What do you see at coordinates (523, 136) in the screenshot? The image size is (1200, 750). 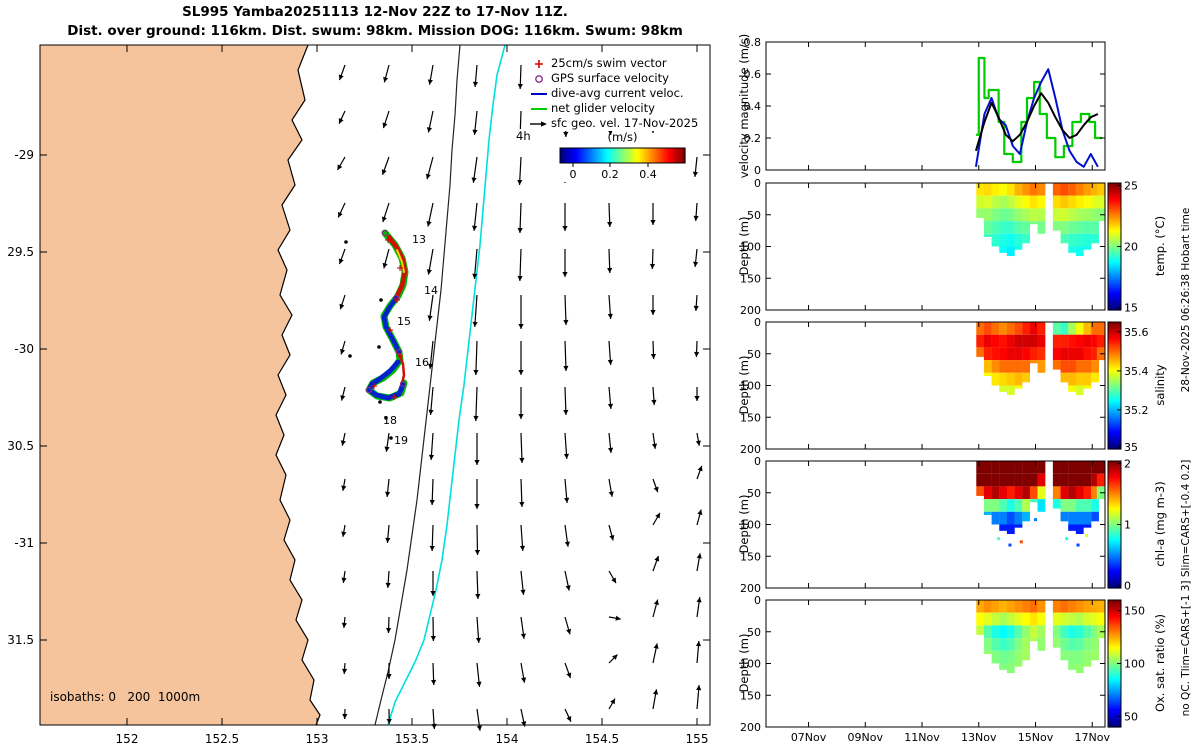 I see `vector-time-scale-label: 4h` at bounding box center [523, 136].